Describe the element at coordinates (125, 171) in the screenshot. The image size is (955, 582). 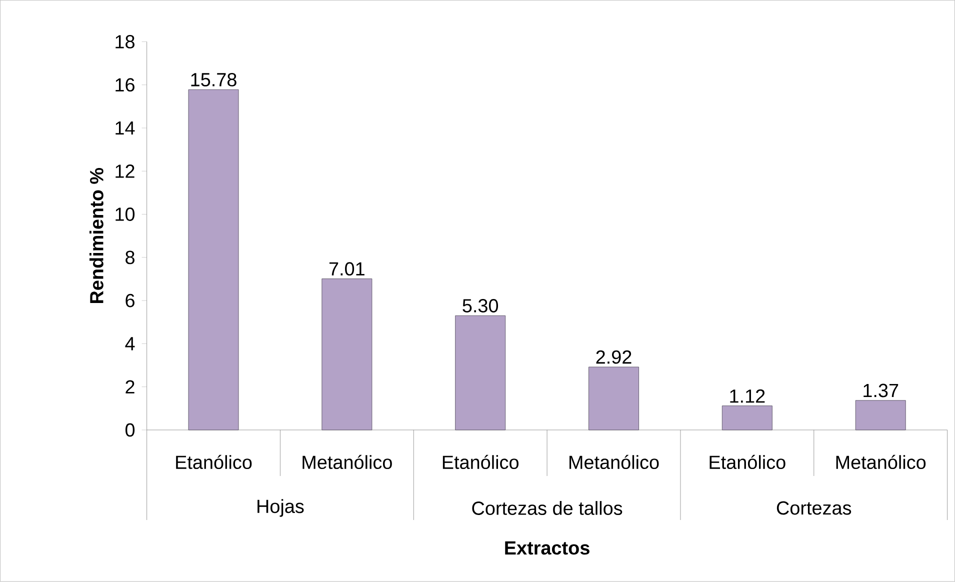
I see `y-tick-label: 12` at that location.